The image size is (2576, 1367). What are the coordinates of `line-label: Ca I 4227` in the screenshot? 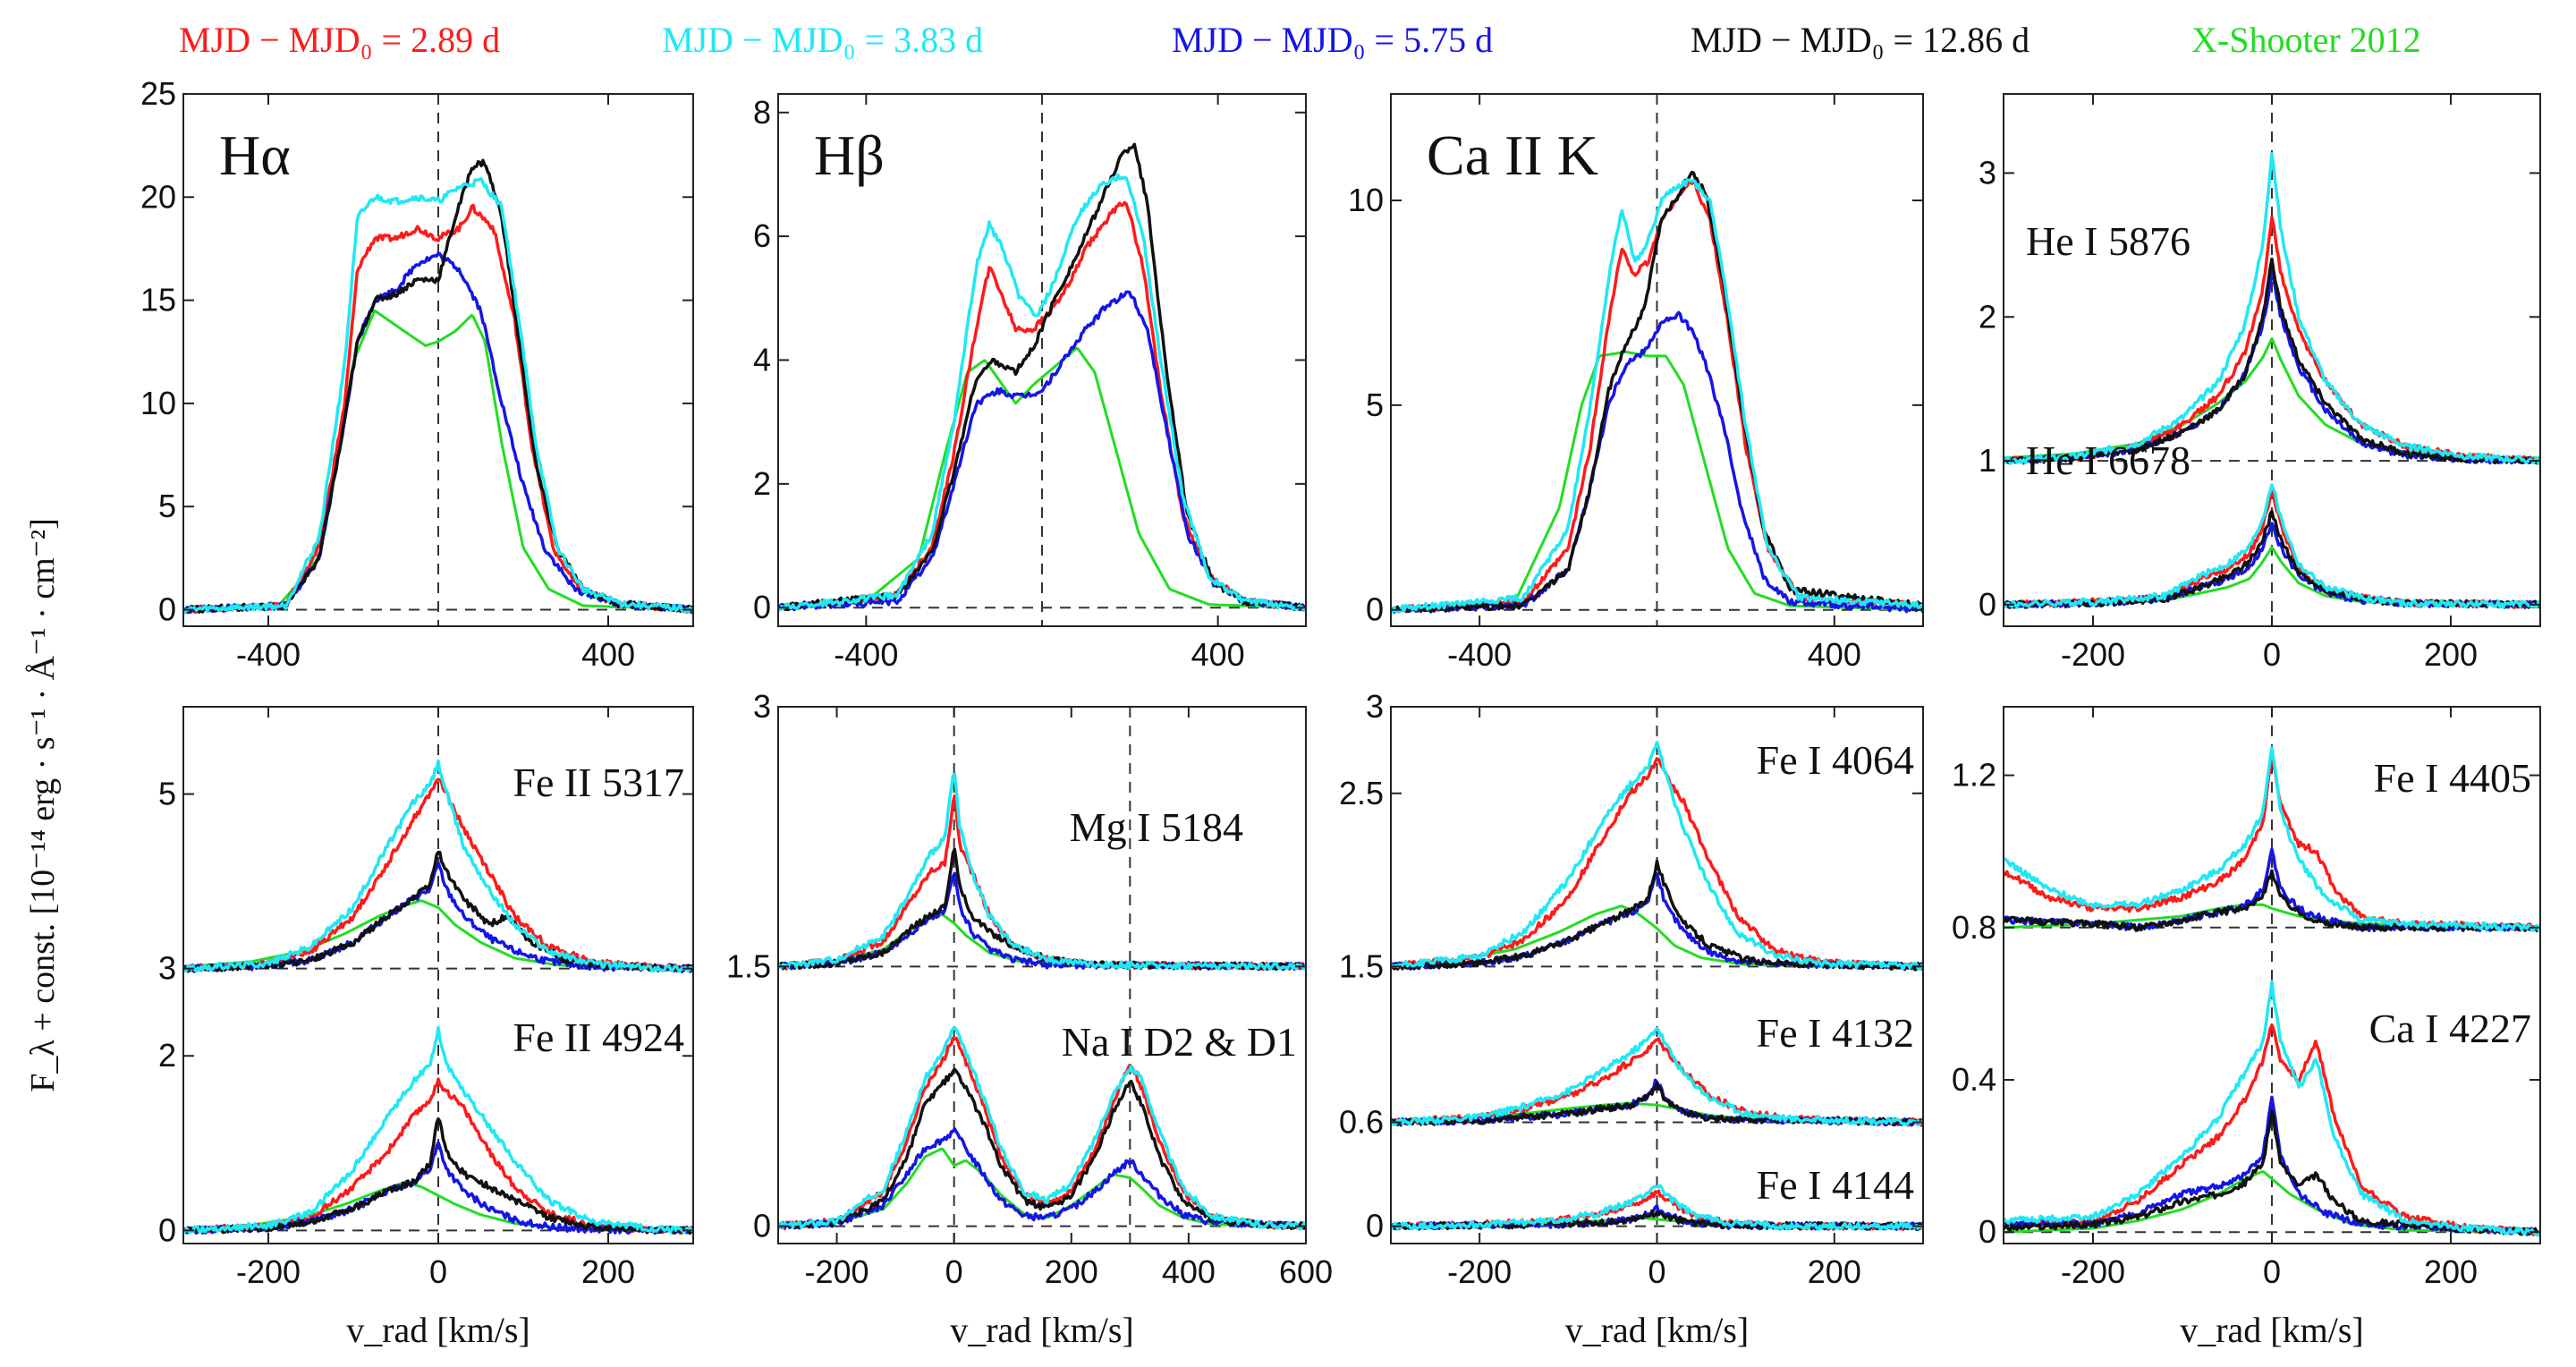 It's located at (2450, 1028).